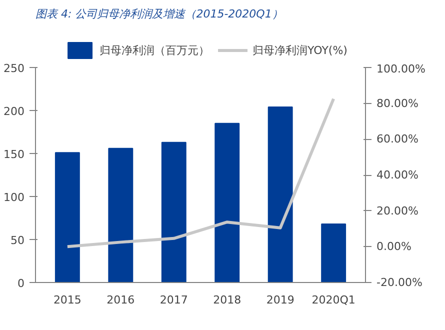 The height and width of the screenshot is (330, 445). Describe the element at coordinates (17, 240) in the screenshot. I see `y-tick-label: 50` at that location.